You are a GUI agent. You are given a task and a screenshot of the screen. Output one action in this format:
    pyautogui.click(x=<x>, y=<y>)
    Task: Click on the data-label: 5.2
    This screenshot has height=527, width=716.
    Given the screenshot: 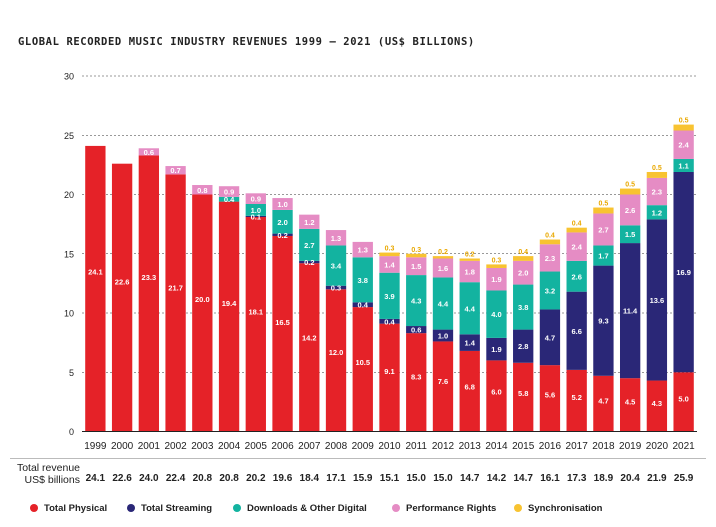 What is the action you would take?
    pyautogui.click(x=576, y=397)
    